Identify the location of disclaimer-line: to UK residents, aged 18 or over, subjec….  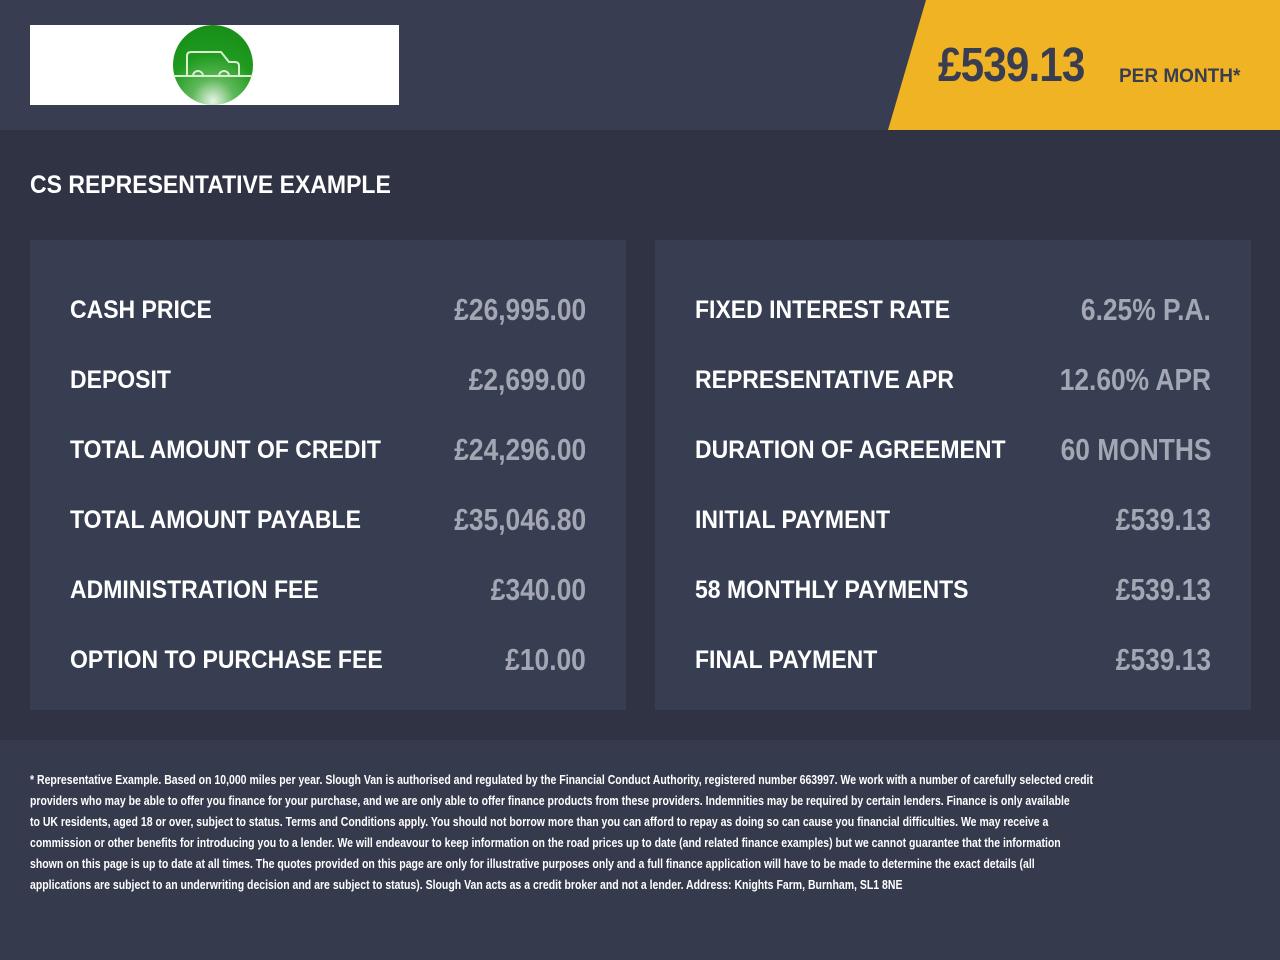
(539, 822).